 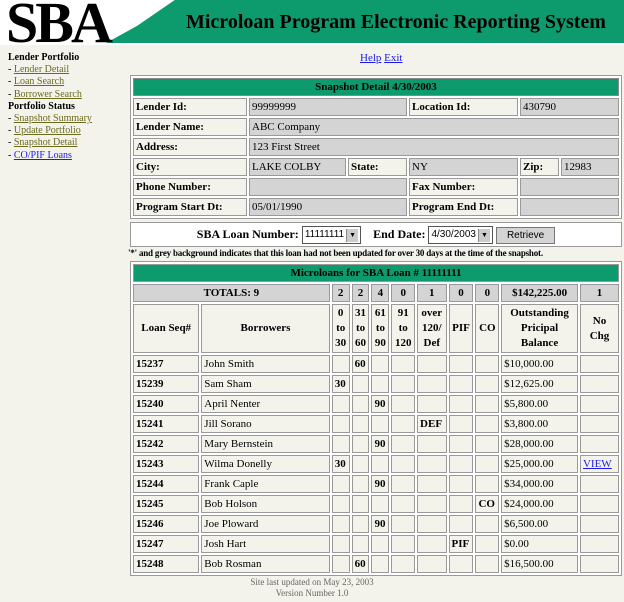 What do you see at coordinates (312, 582) in the screenshot?
I see `last-updated: Site last updated on May 23, 2003` at bounding box center [312, 582].